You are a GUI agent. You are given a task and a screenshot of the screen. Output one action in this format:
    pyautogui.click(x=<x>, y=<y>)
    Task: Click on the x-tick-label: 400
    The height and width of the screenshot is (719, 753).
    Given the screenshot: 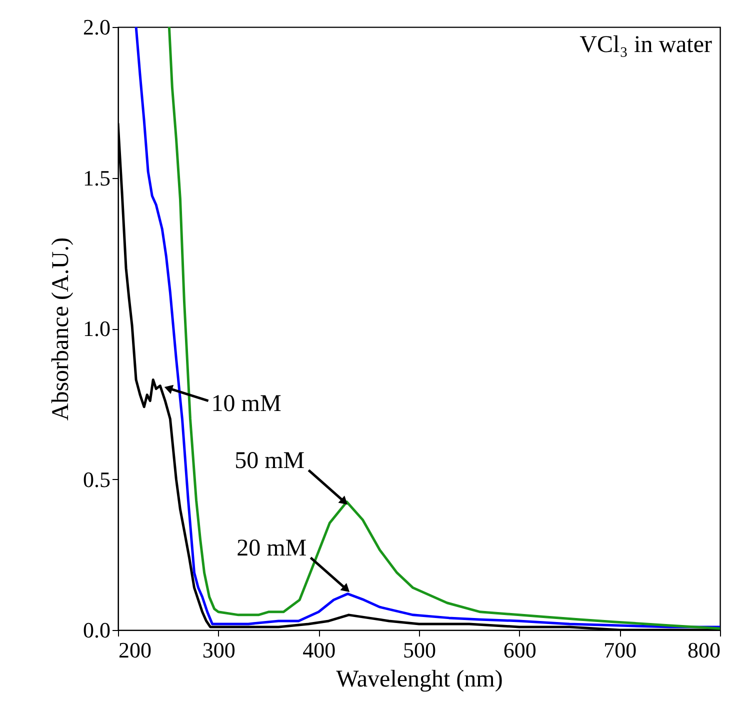 What is the action you would take?
    pyautogui.click(x=319, y=650)
    